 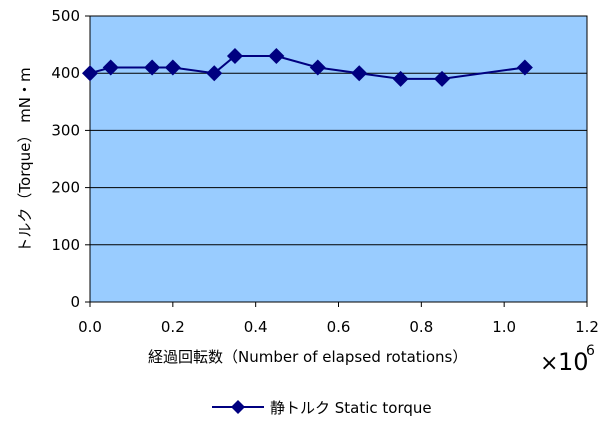 I want to click on x-tick-label-4: 0.8, so click(x=421, y=327).